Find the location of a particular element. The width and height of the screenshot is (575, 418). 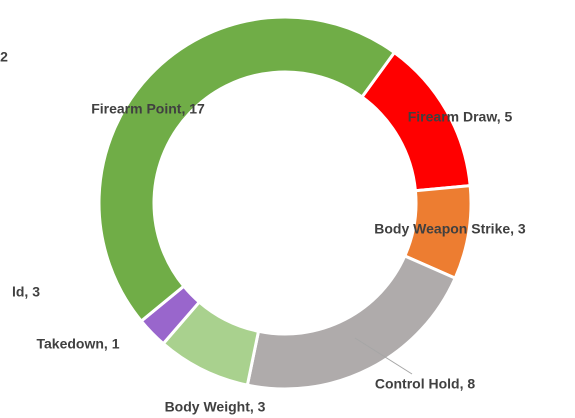

clipped-label: 2 is located at coordinates (4, 57).